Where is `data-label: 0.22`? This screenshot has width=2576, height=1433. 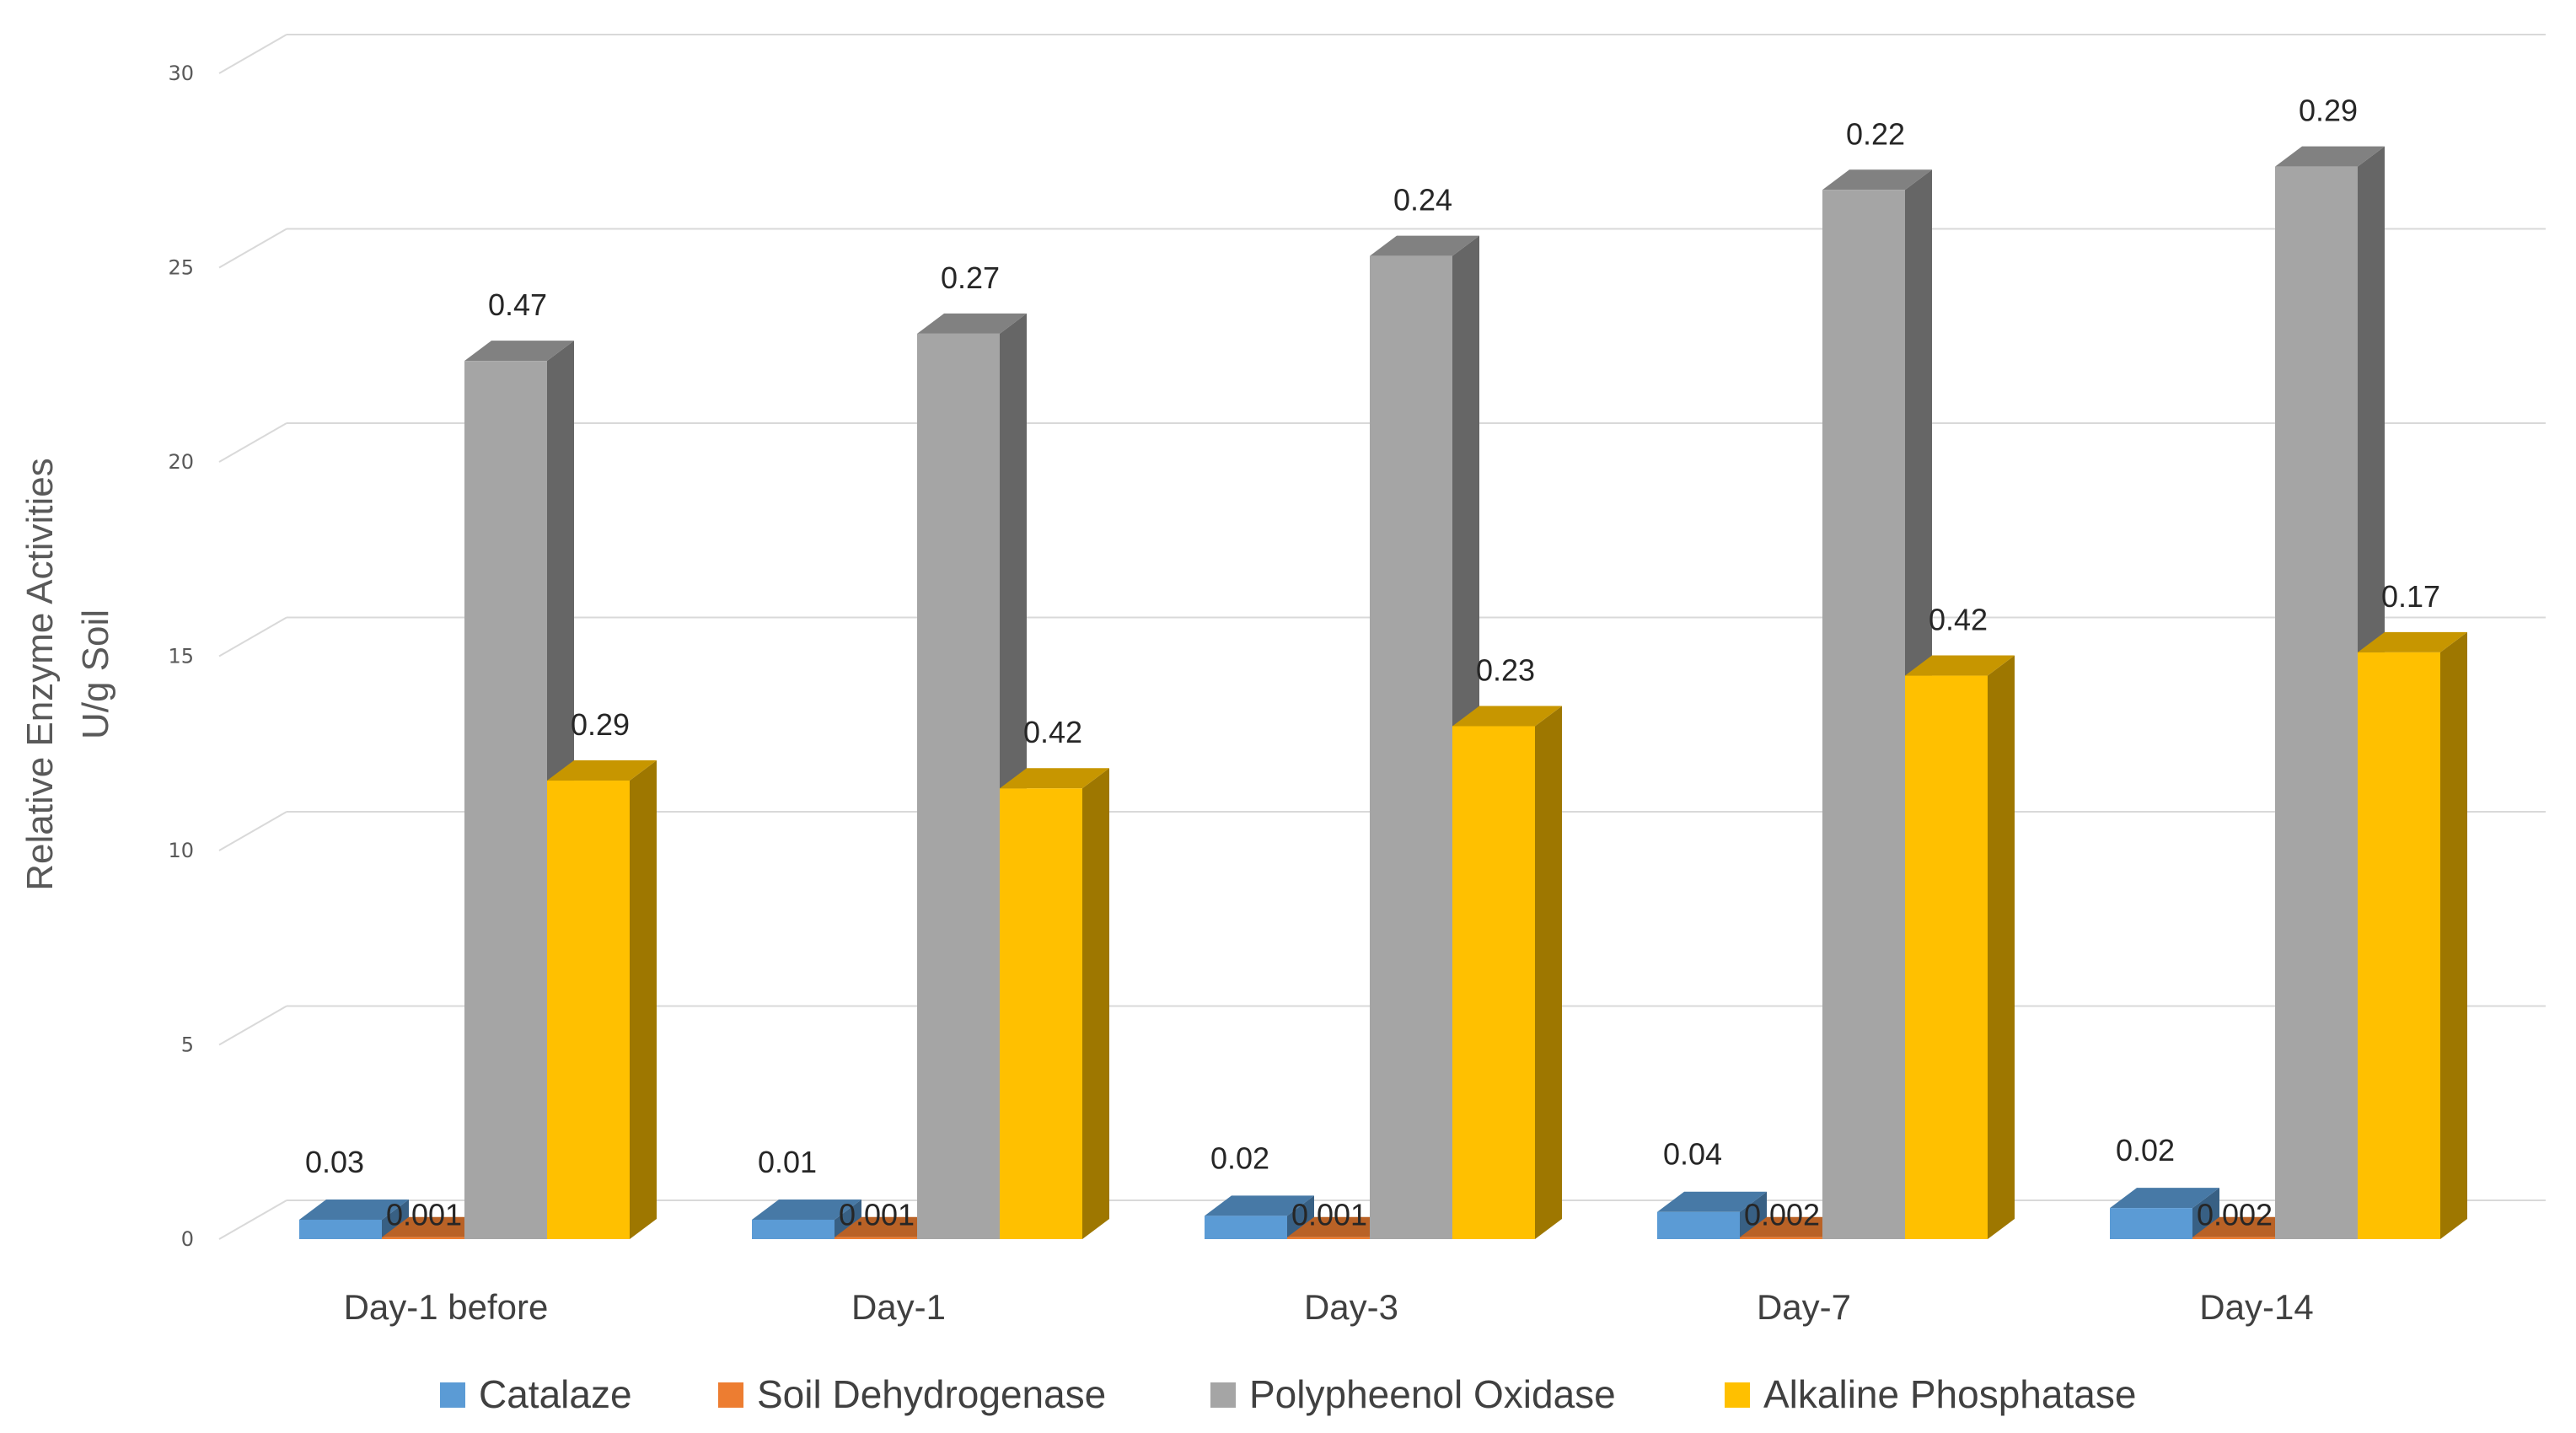
data-label: 0.22 is located at coordinates (1875, 133).